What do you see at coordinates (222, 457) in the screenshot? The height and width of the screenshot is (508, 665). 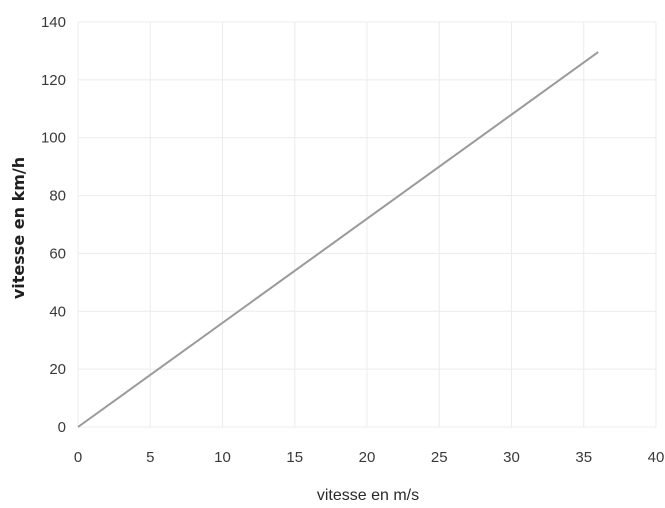 I see `x-tick-label-2: 10` at bounding box center [222, 457].